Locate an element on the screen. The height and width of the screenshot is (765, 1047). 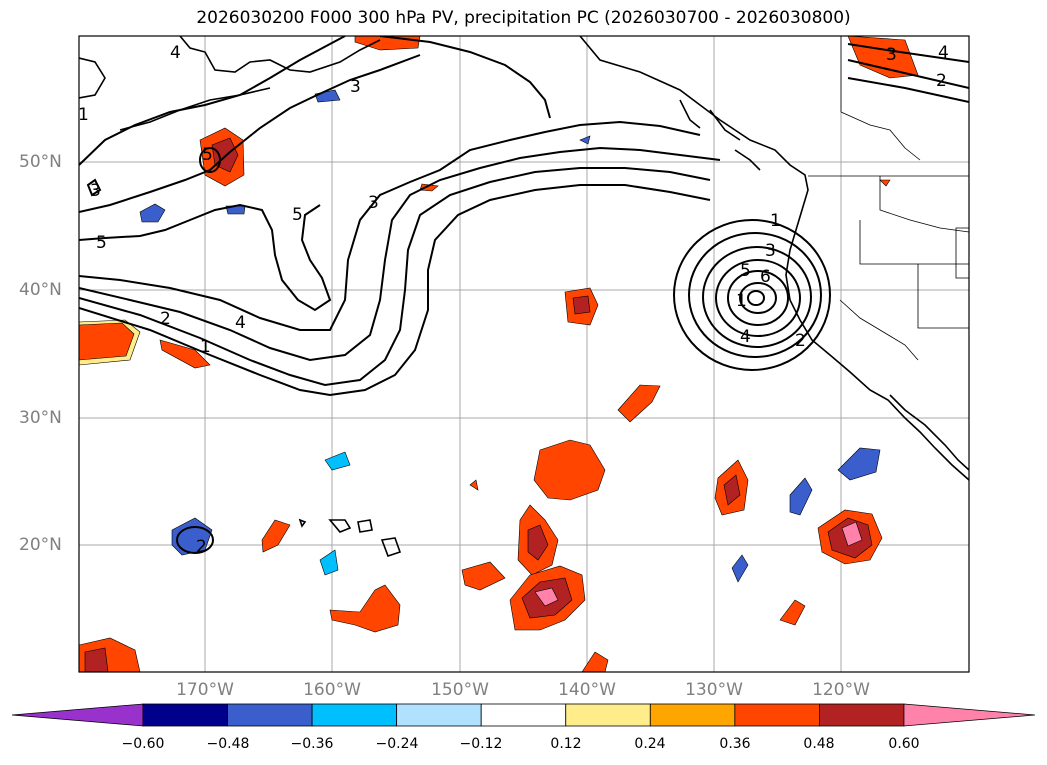
lon-label-130w: 130°W is located at coordinates (714, 690).